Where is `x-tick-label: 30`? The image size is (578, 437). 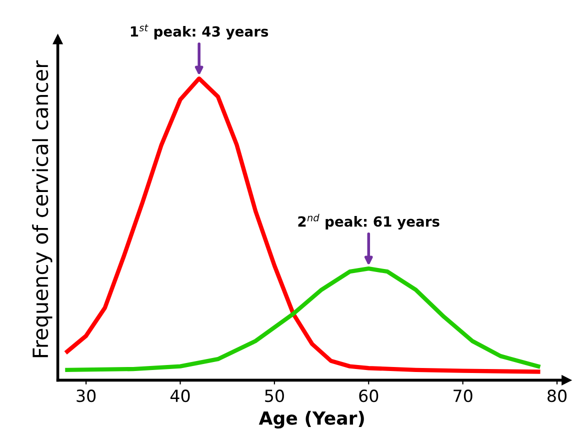 x-tick-label: 30 is located at coordinates (86, 396).